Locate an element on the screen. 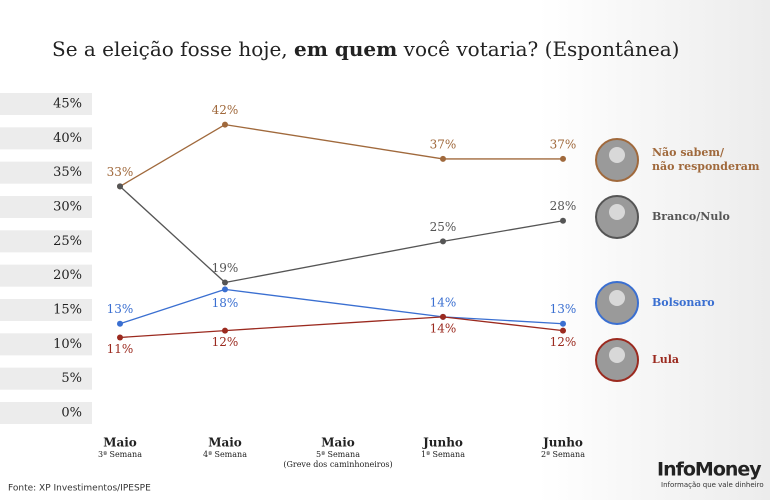  y-tick-label: 15% is located at coordinates (67, 310).